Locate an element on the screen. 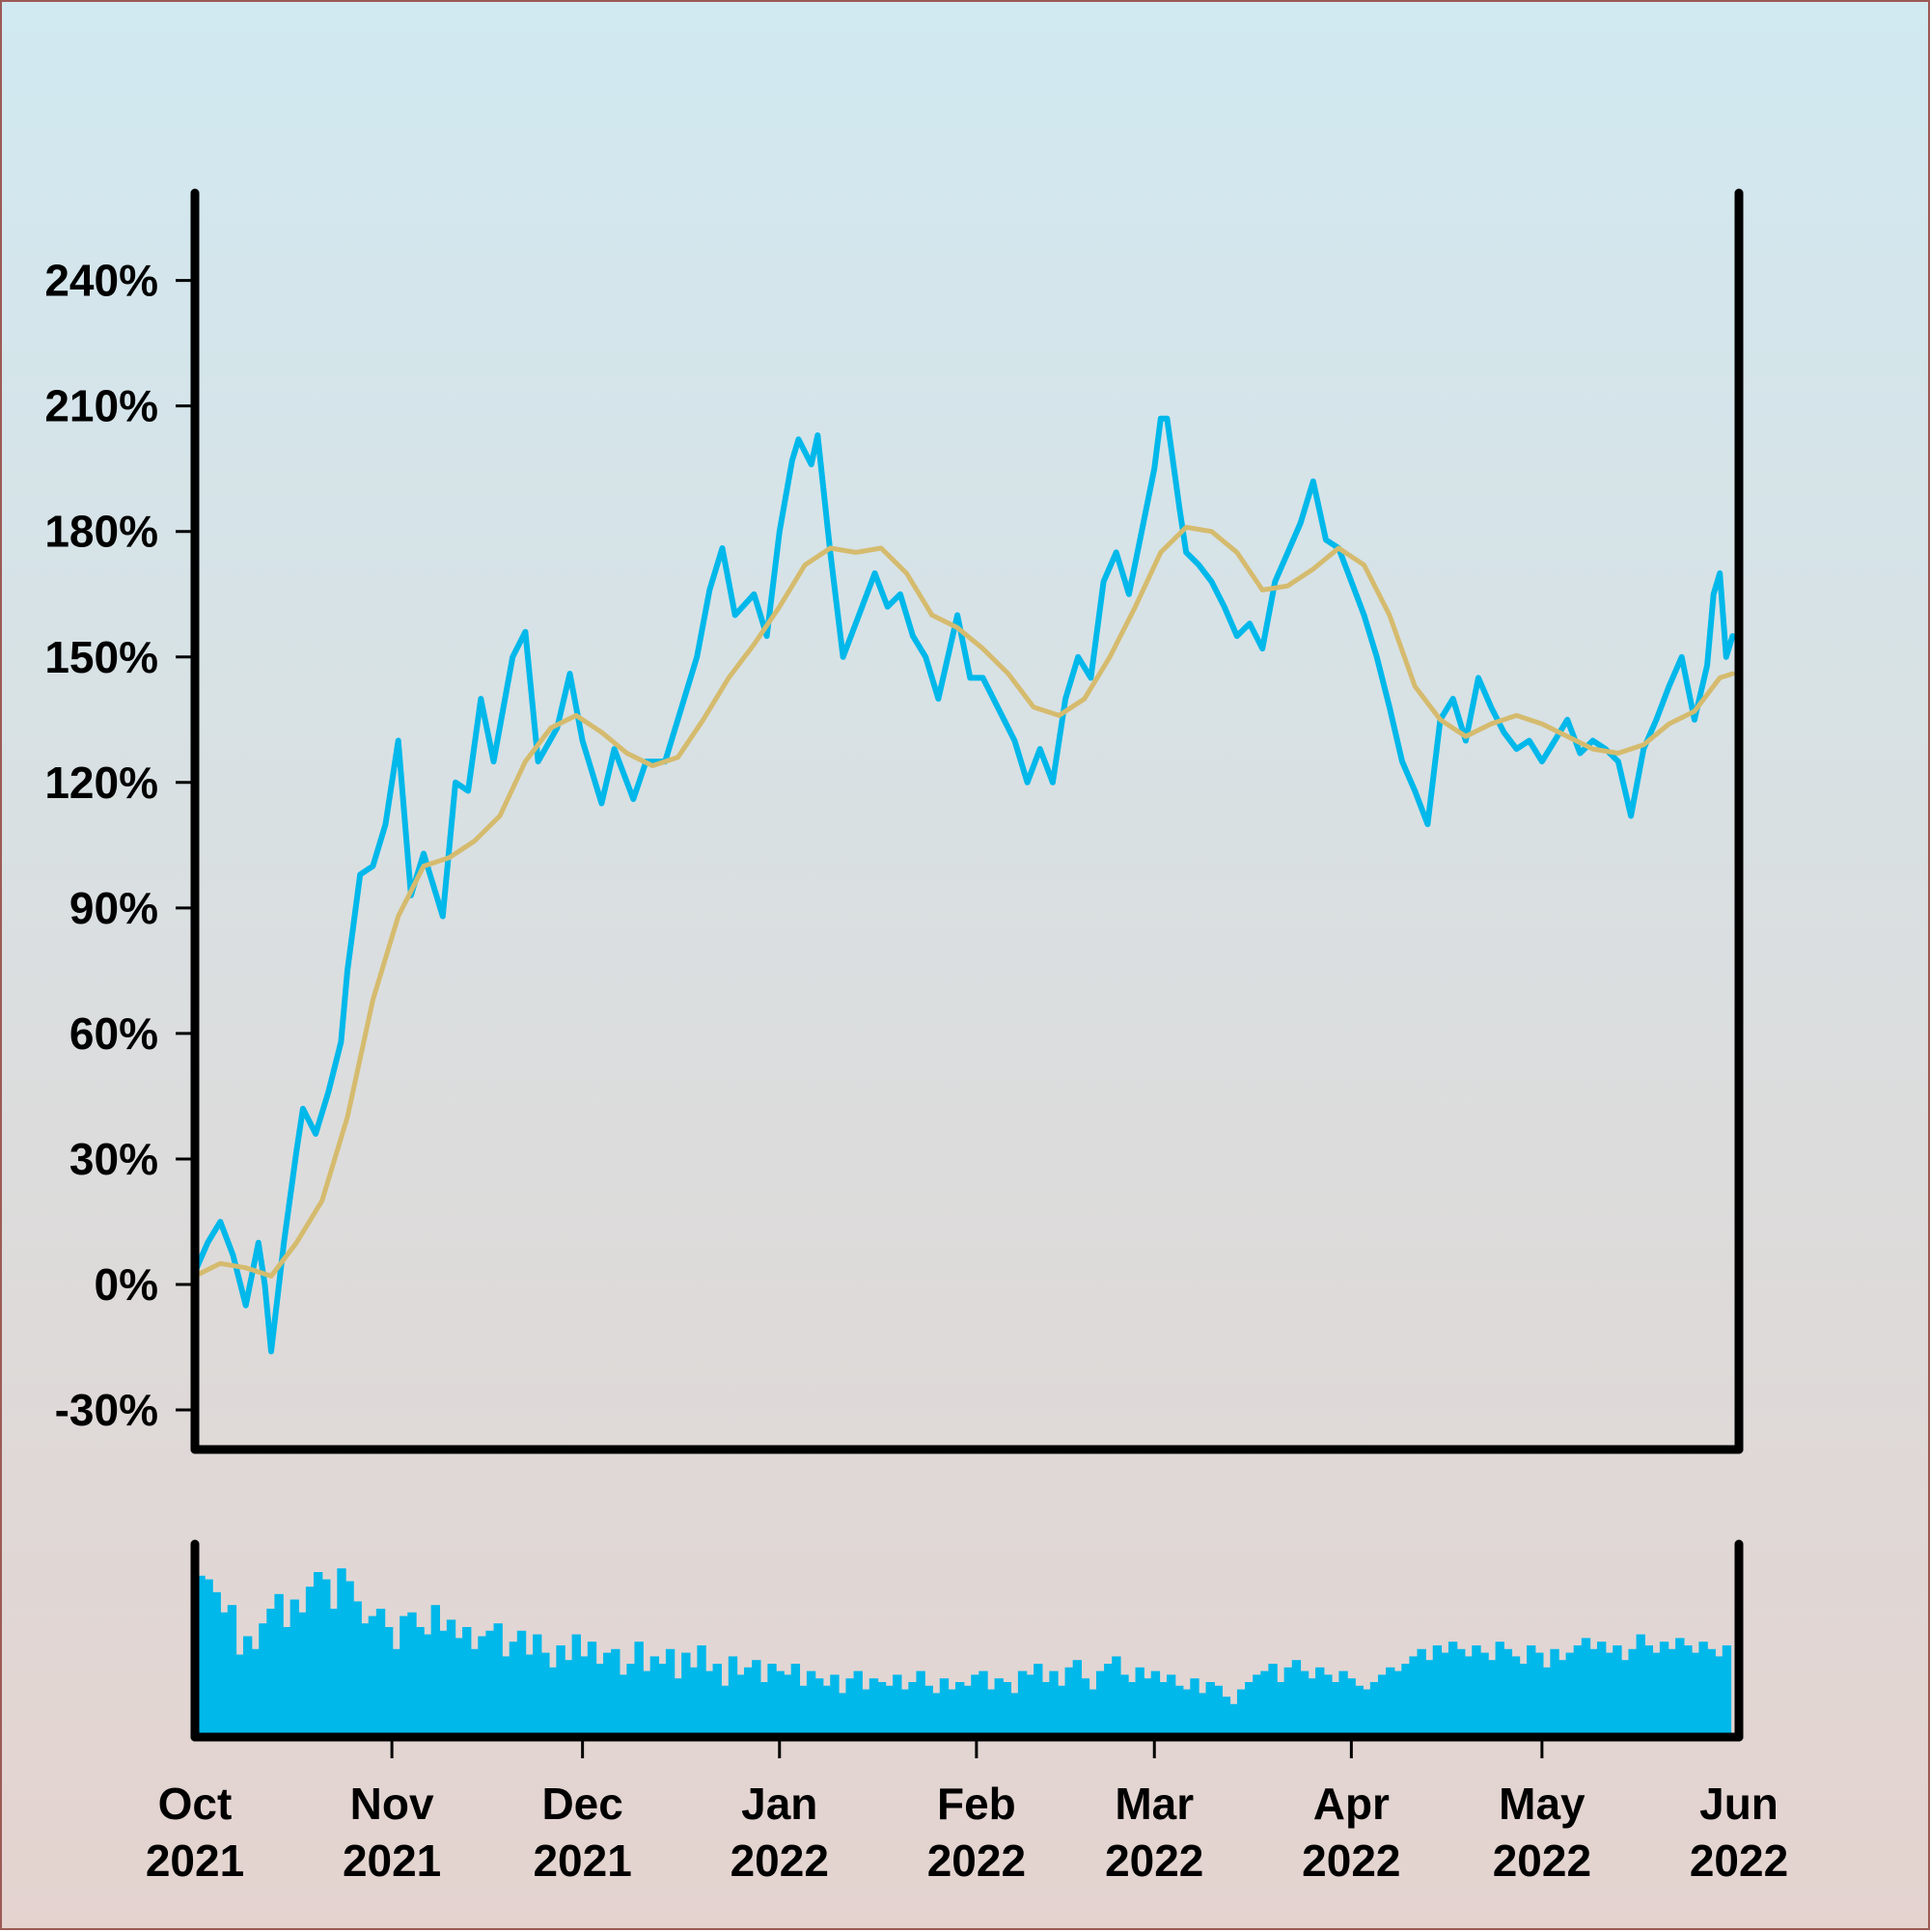 The width and height of the screenshot is (1930, 1932). y-tick-label: 210% is located at coordinates (101, 406).